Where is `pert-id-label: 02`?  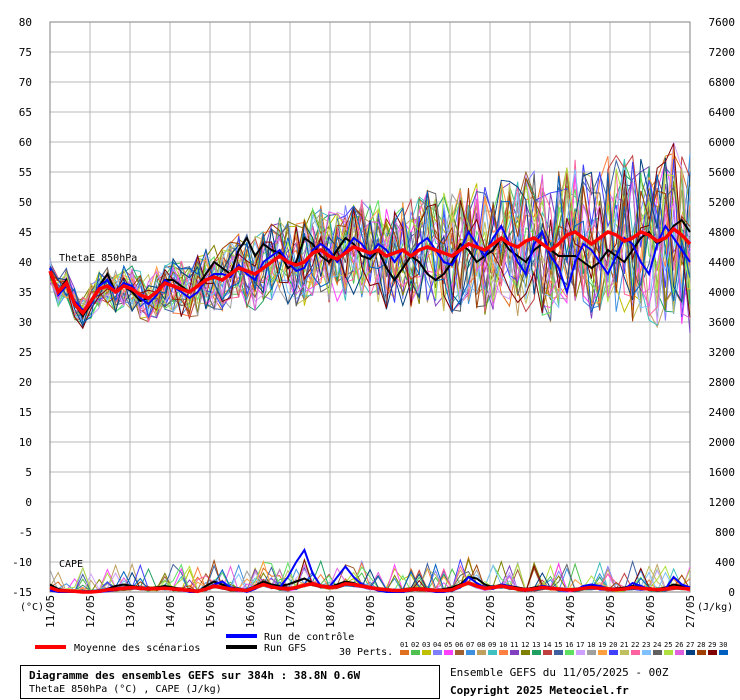 pert-id-label: 02 is located at coordinates (415, 645).